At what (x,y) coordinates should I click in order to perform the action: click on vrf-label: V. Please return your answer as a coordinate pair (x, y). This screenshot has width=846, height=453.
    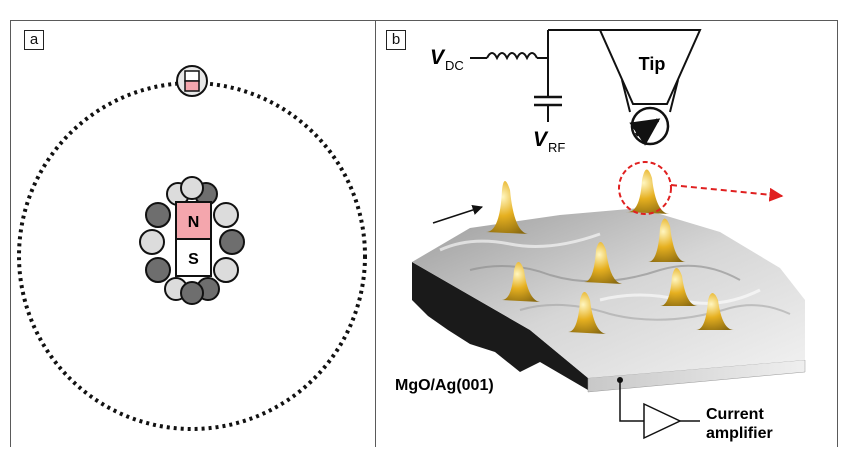
    Looking at the image, I should click on (541, 139).